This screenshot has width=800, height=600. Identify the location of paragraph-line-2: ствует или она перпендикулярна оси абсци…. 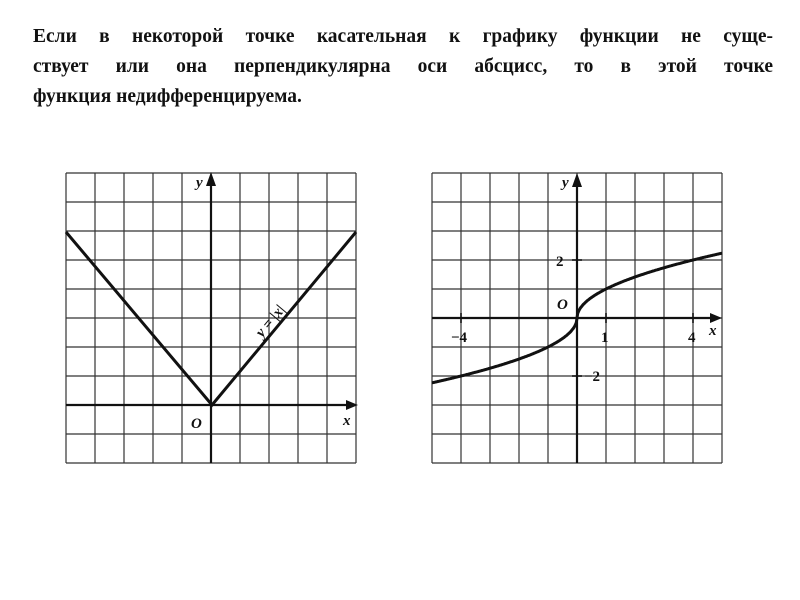
(403, 66).